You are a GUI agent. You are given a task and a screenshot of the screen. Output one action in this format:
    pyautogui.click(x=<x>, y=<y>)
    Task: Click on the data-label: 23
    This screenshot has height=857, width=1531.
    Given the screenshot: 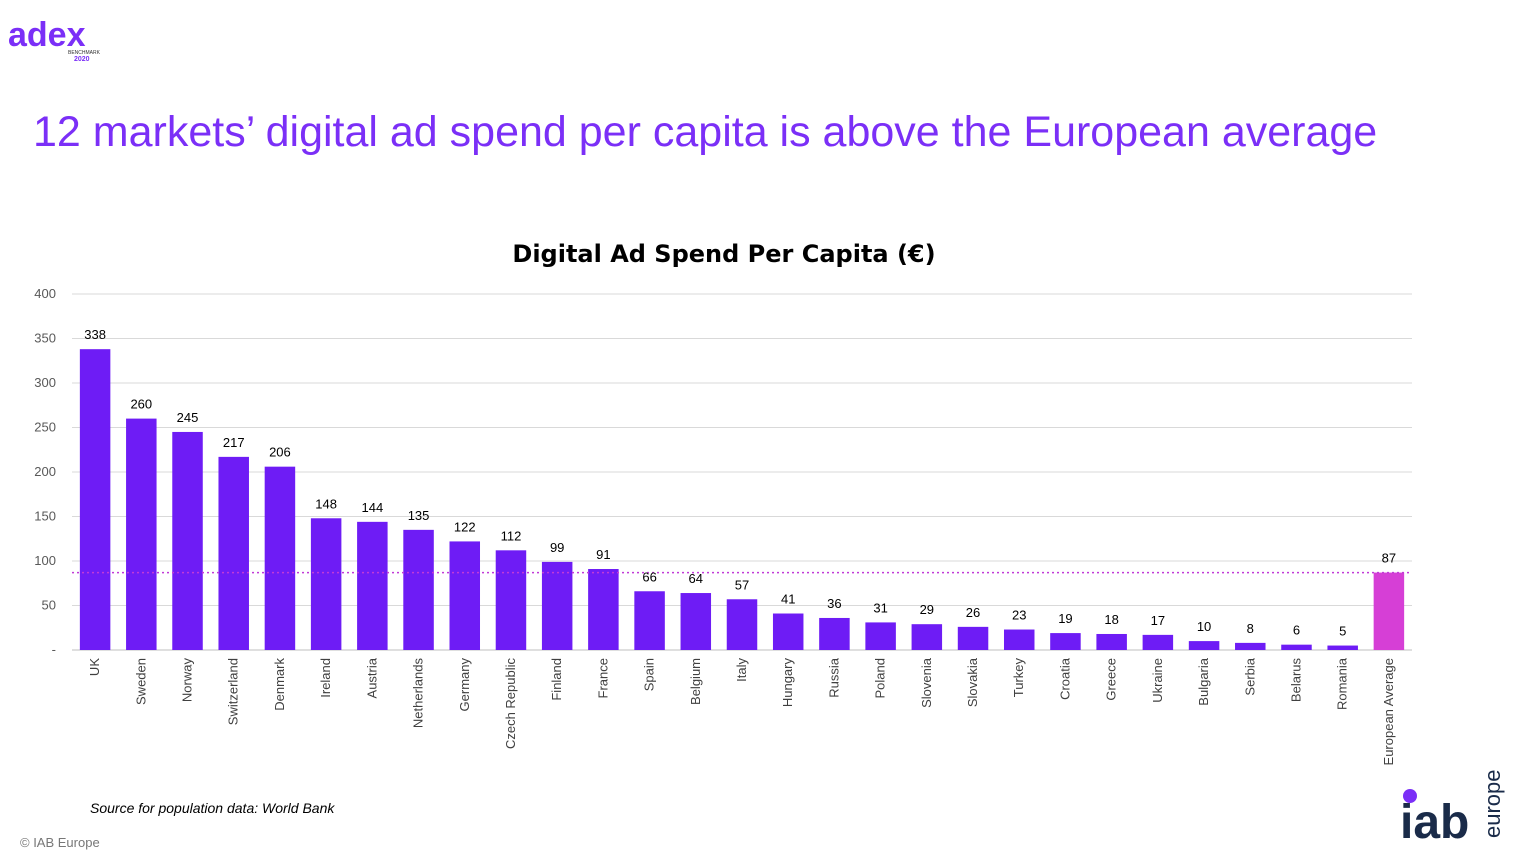 What is the action you would take?
    pyautogui.click(x=1019, y=615)
    